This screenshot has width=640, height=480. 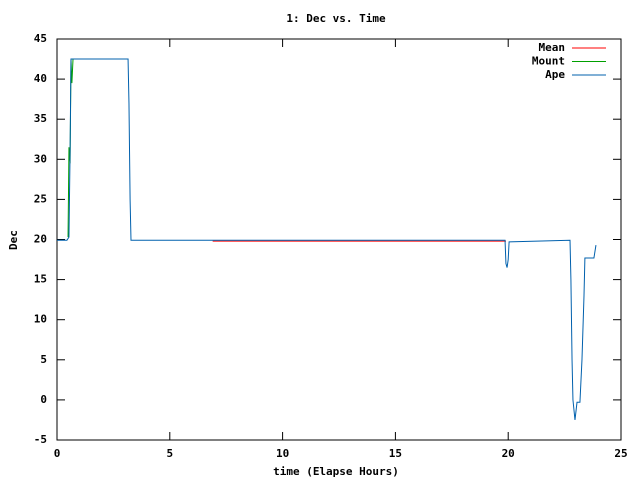 I want to click on x-tick-label: 5, so click(x=169, y=453).